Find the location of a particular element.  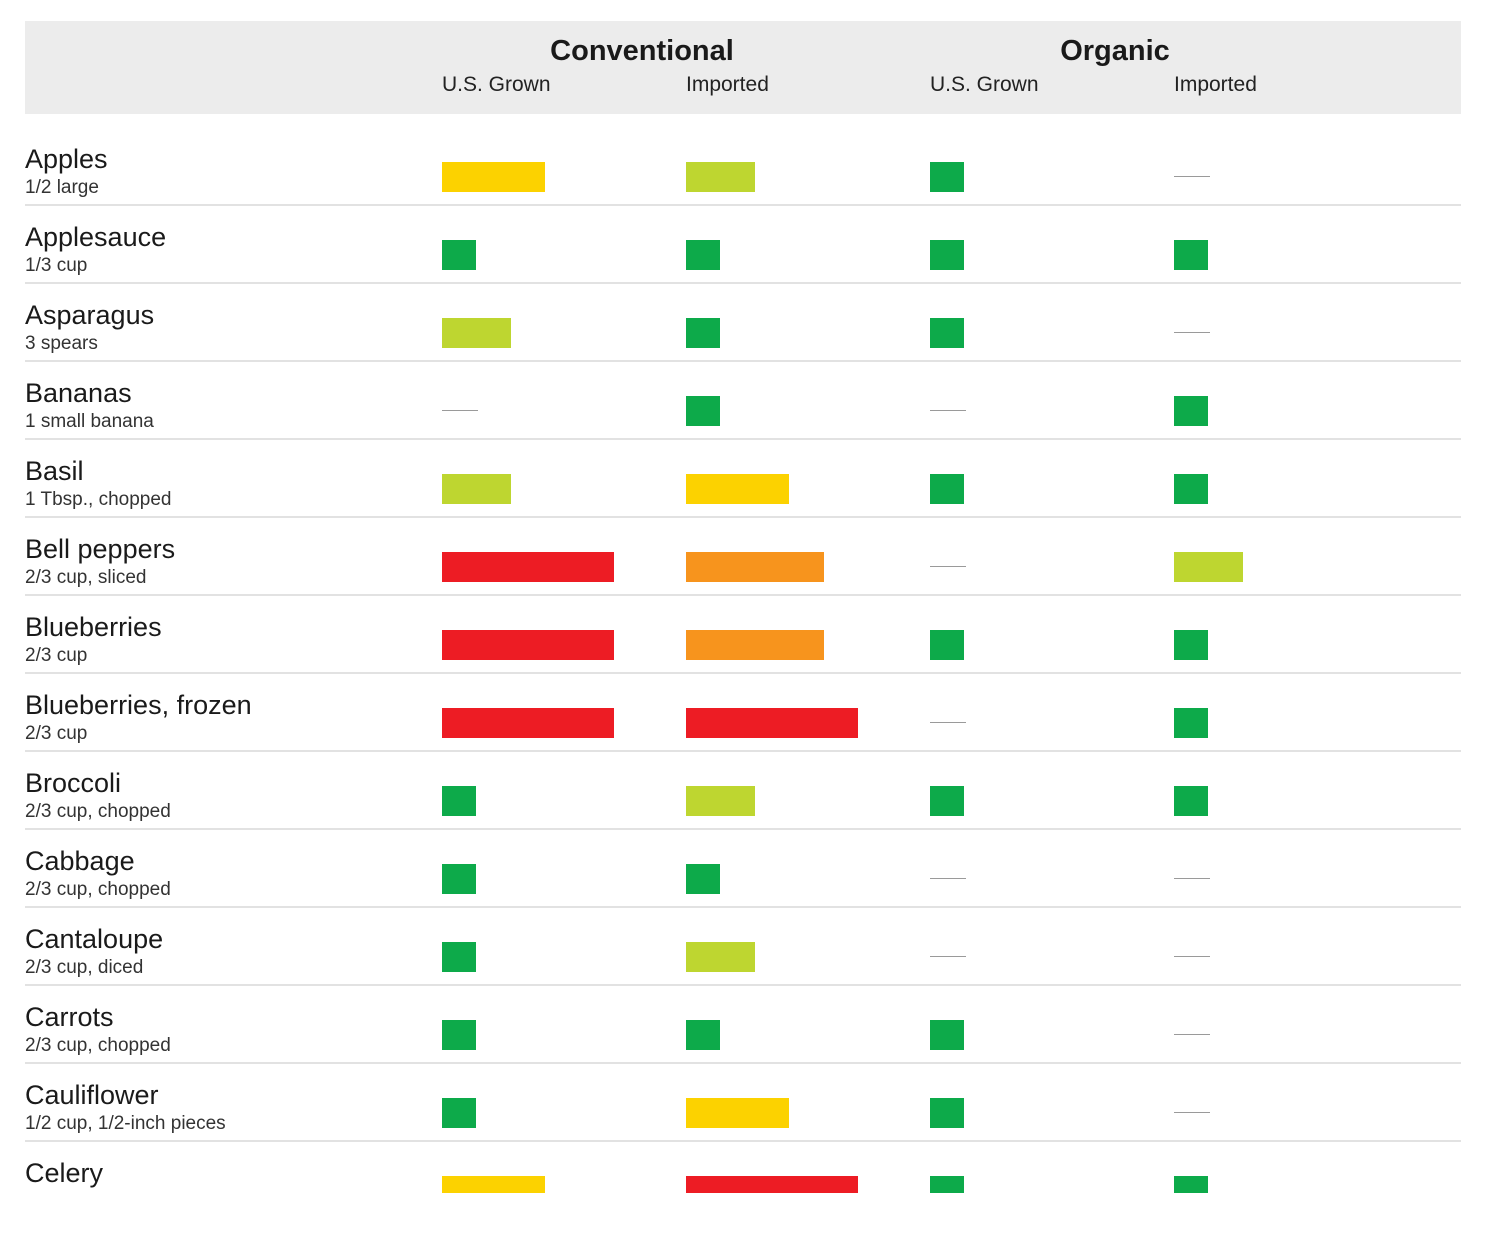

table-row: Broccoli 2/3 cup, chopped is located at coordinates (743, 791).